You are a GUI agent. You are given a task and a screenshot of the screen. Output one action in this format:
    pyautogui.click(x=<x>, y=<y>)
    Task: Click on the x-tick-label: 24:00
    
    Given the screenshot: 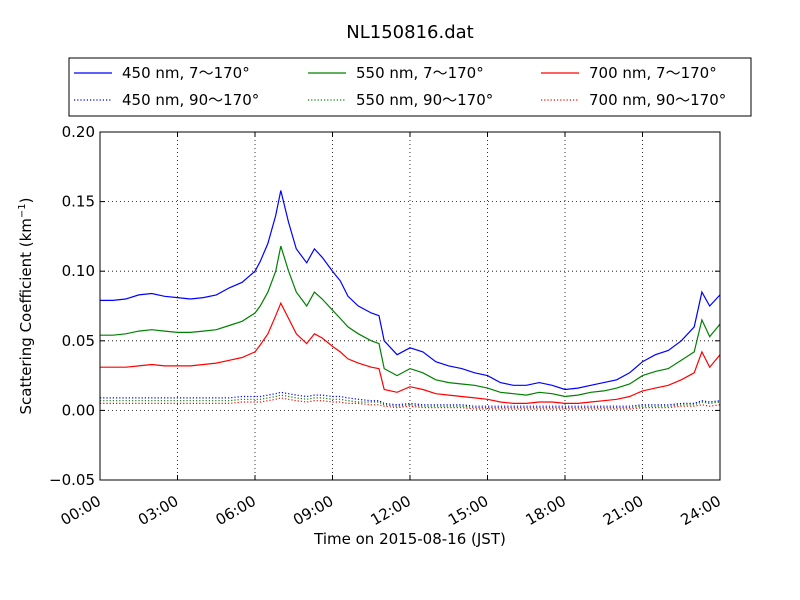 What is the action you would take?
    pyautogui.click(x=701, y=510)
    